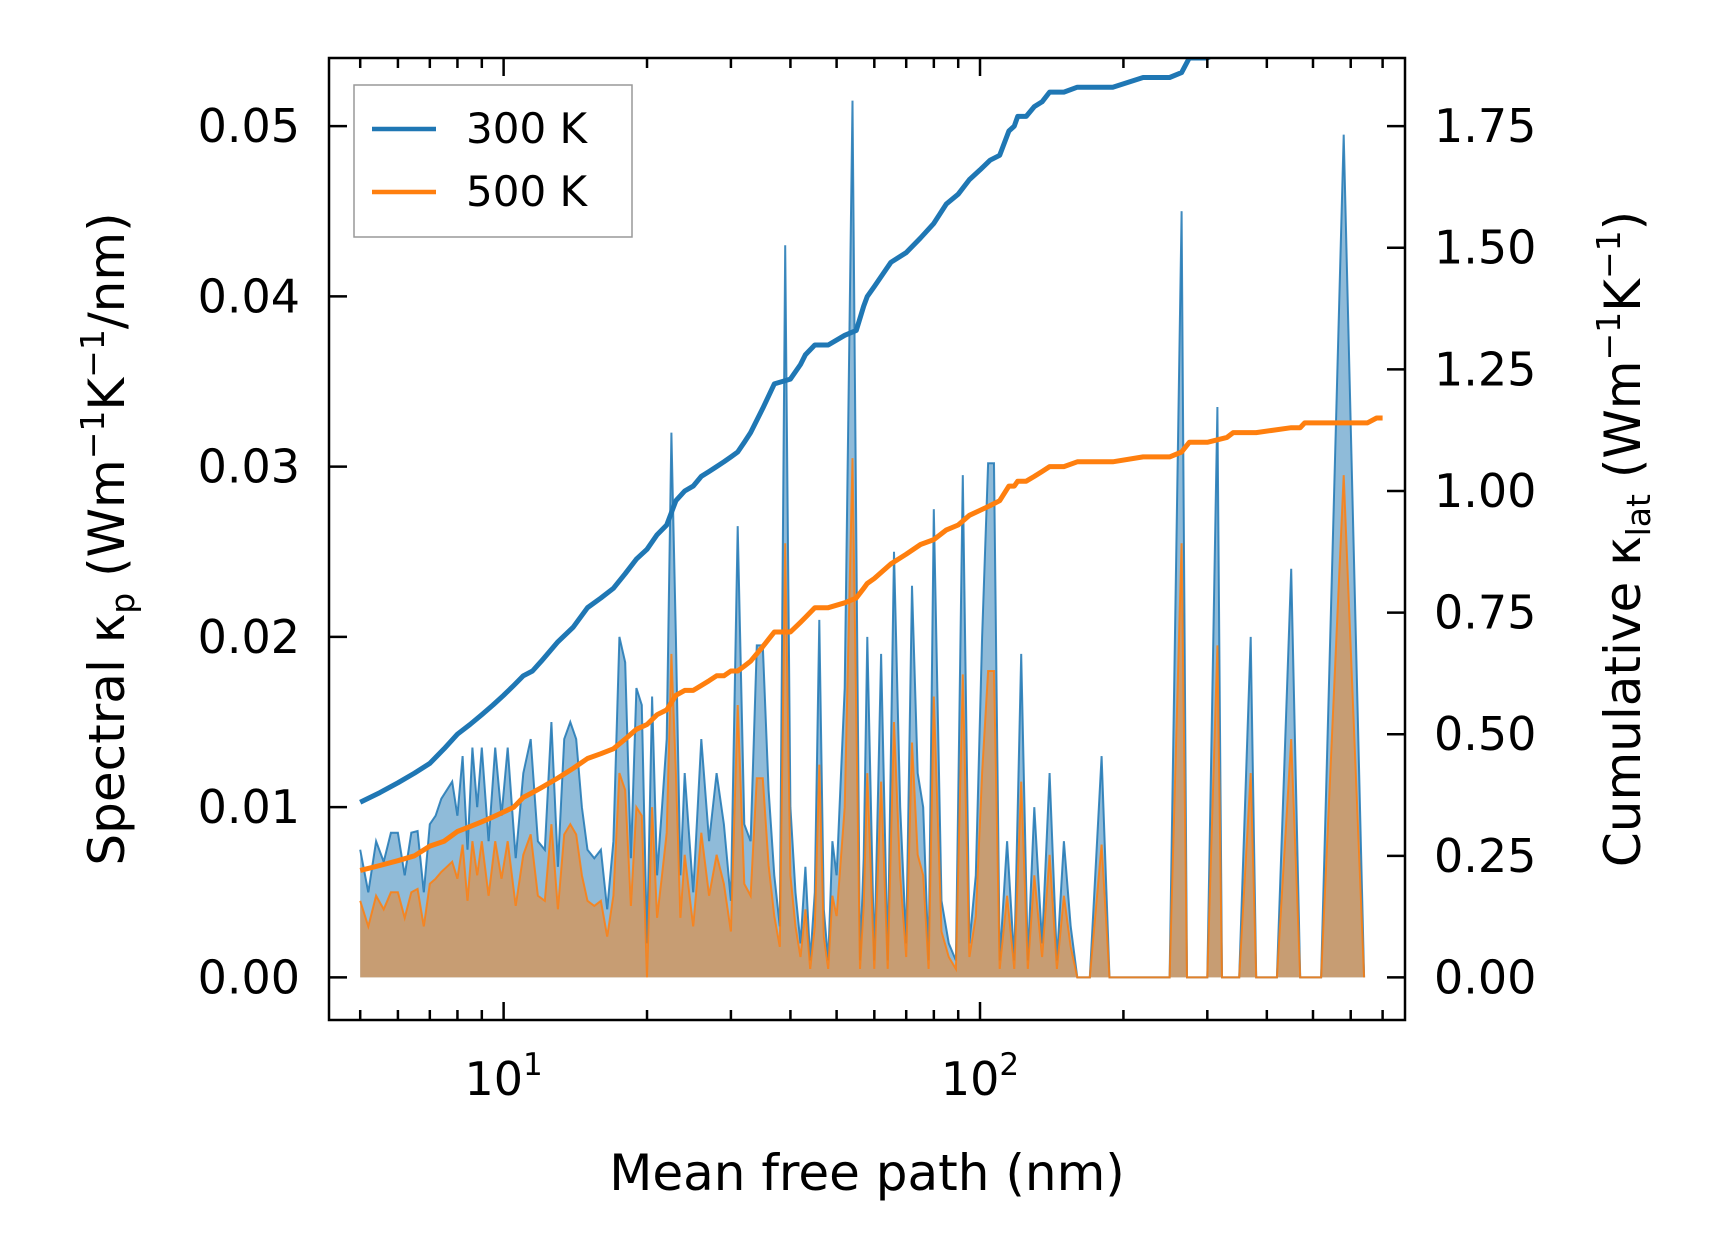 The image size is (1716, 1254). I want to click on y-right-title-sup1: −1, so click(1608, 336).